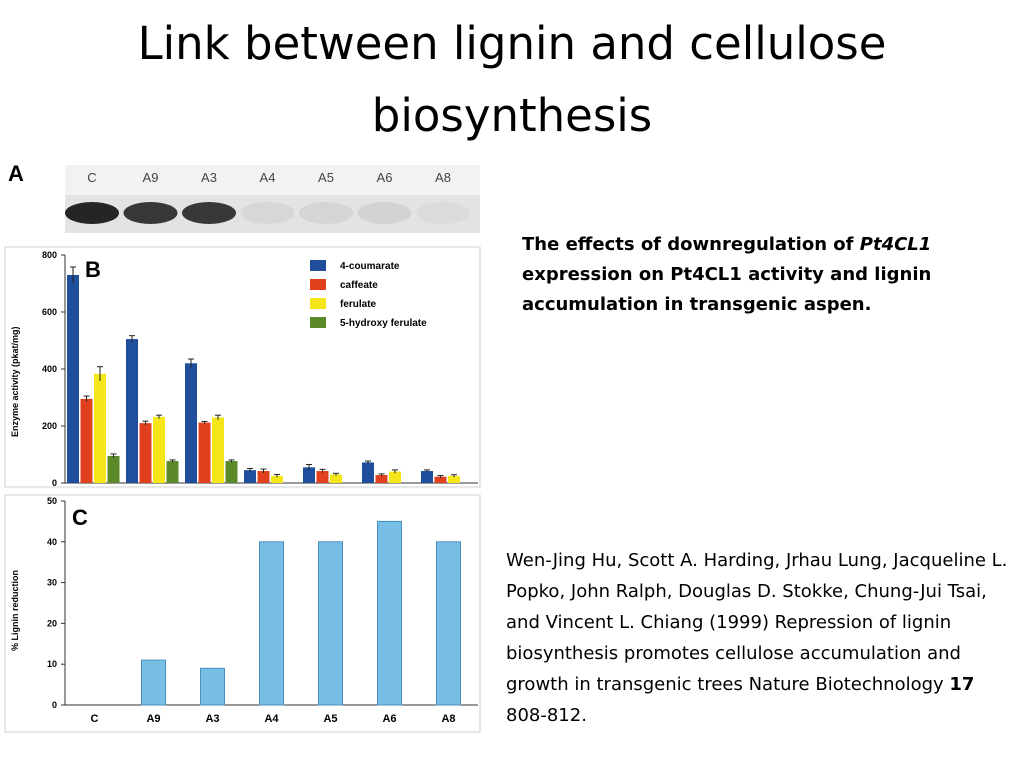  Describe the element at coordinates (218, 450) in the screenshot. I see `bar-ferulate-a3` at that location.